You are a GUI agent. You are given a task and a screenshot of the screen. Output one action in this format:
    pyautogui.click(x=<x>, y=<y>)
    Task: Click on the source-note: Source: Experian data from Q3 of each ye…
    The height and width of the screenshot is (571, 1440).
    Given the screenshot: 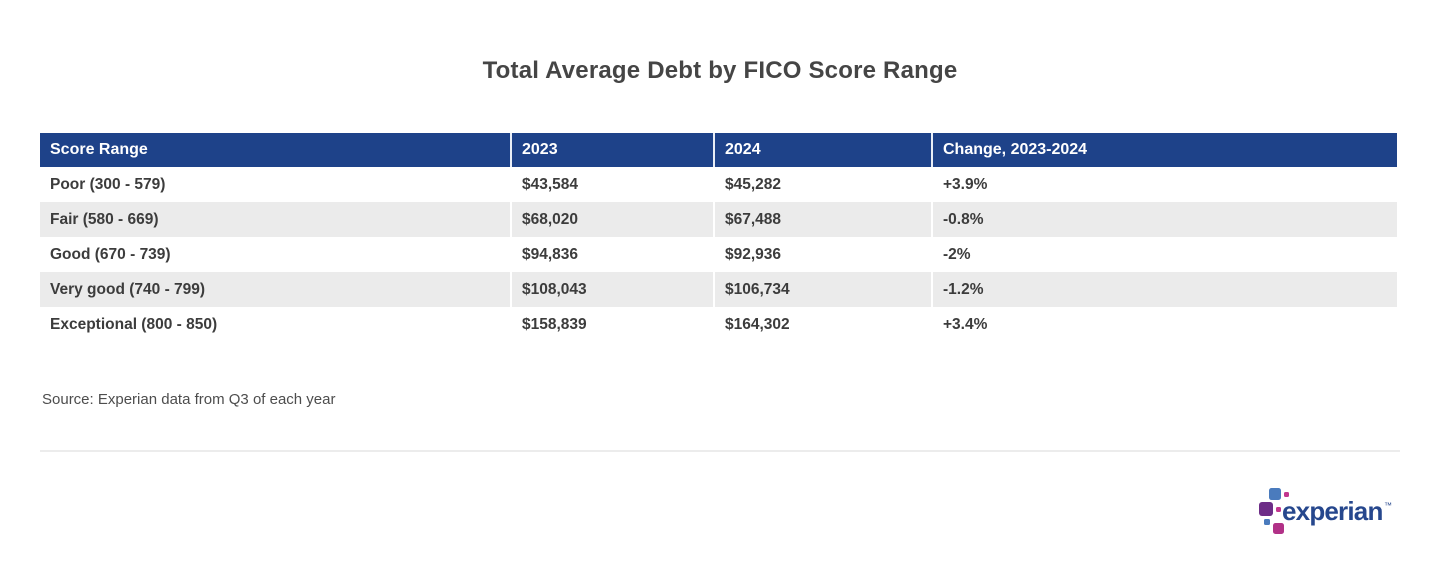 What is the action you would take?
    pyautogui.click(x=189, y=399)
    